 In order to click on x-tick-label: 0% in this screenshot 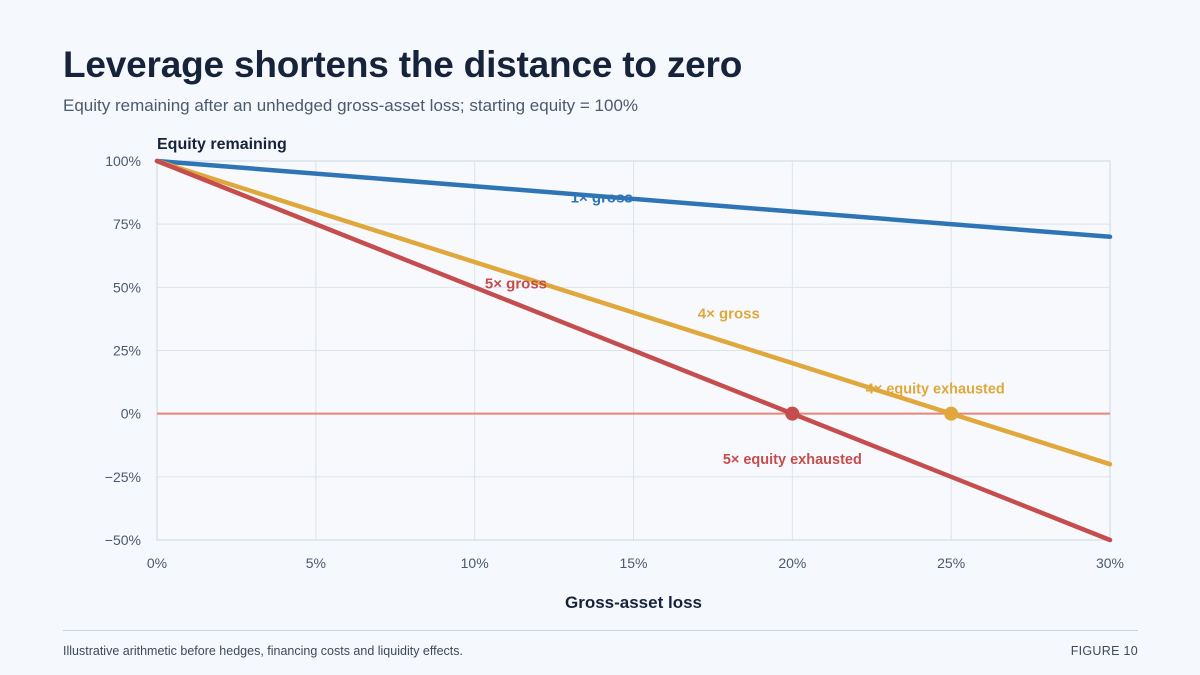, I will do `click(157, 563)`.